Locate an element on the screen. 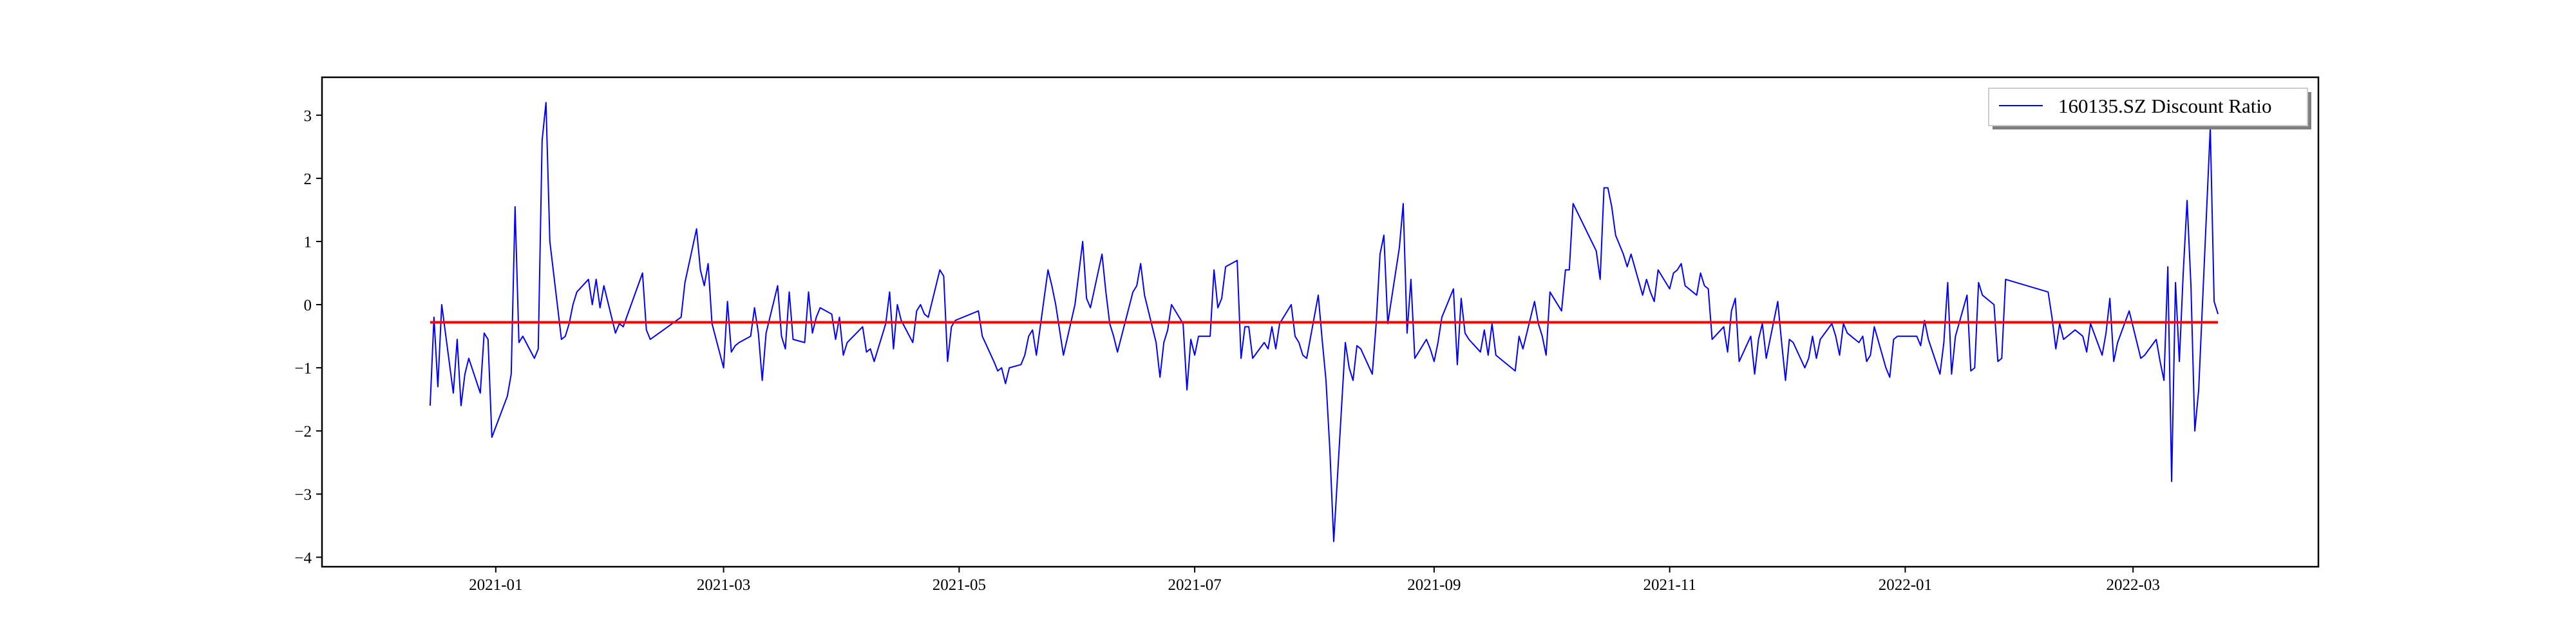 The image size is (2576, 644). x-tick-label: 2021-07 is located at coordinates (1194, 585).